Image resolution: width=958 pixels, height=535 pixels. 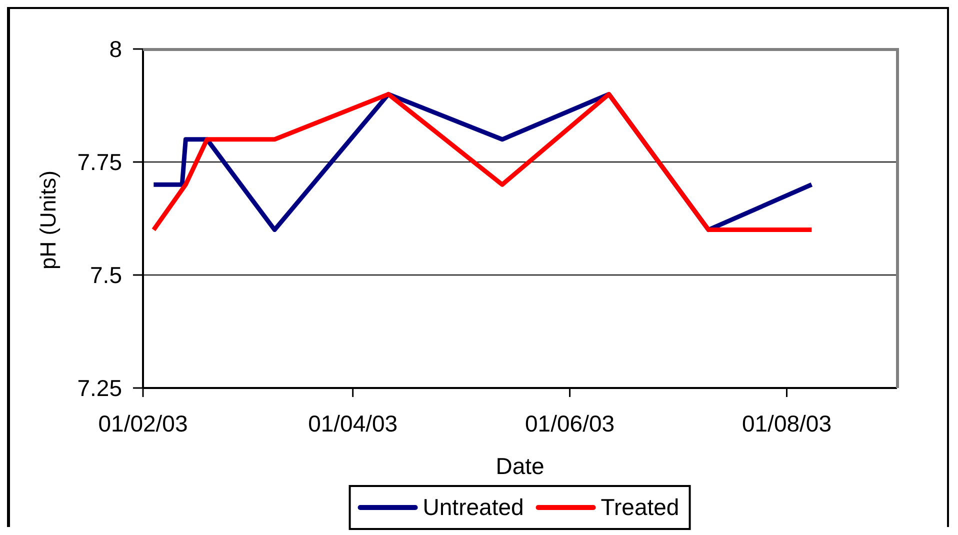 What do you see at coordinates (99, 388) in the screenshot?
I see `y-tick-label: 7.25` at bounding box center [99, 388].